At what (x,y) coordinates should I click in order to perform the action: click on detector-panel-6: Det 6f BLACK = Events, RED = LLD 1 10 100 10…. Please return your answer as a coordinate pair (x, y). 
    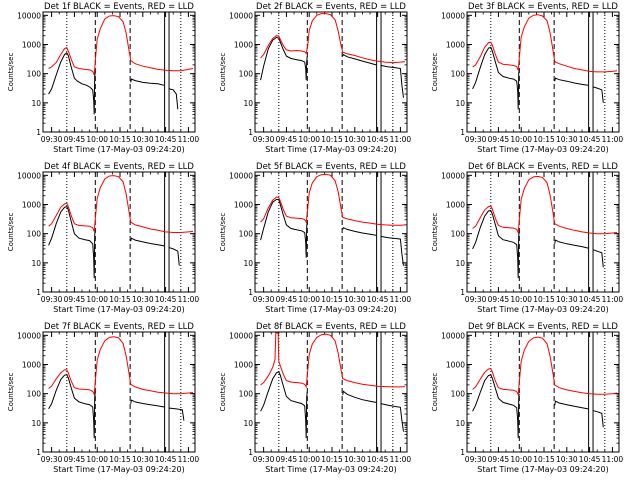
    Looking at the image, I should click on (527, 238).